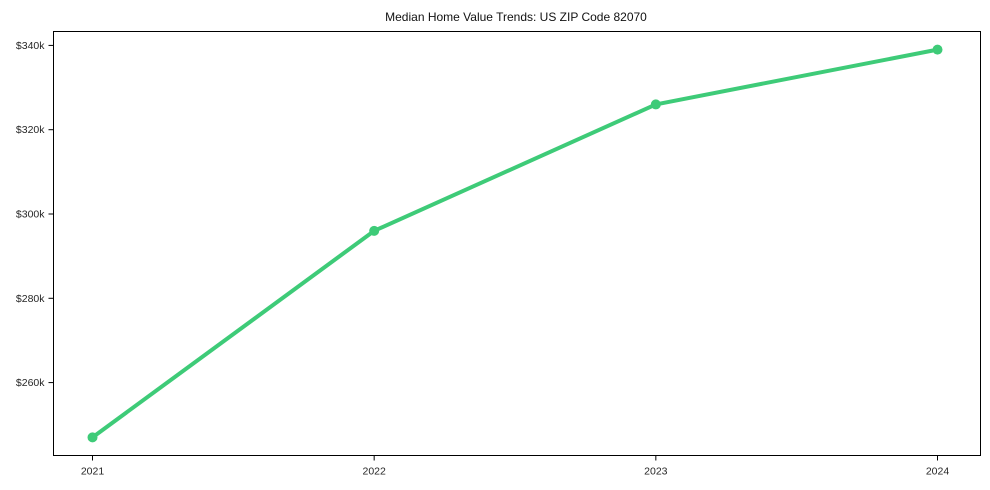  I want to click on y-tick-label: $280k, so click(30, 299).